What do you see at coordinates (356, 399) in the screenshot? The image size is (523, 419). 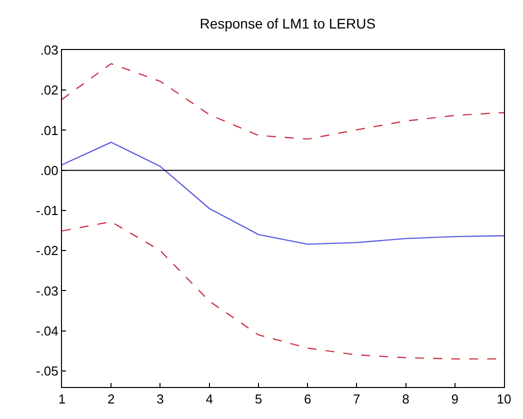 I see `x-tick-label: 7` at bounding box center [356, 399].